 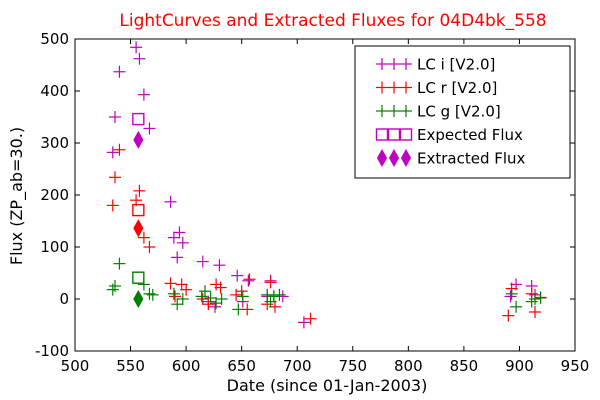 I want to click on y-tick-label: 100, so click(x=54, y=247).